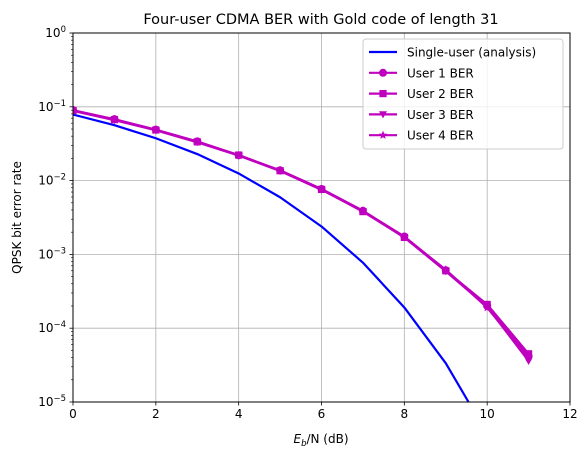 The height and width of the screenshot is (458, 587). What do you see at coordinates (156, 414) in the screenshot?
I see `x-tick-label: 2` at bounding box center [156, 414].